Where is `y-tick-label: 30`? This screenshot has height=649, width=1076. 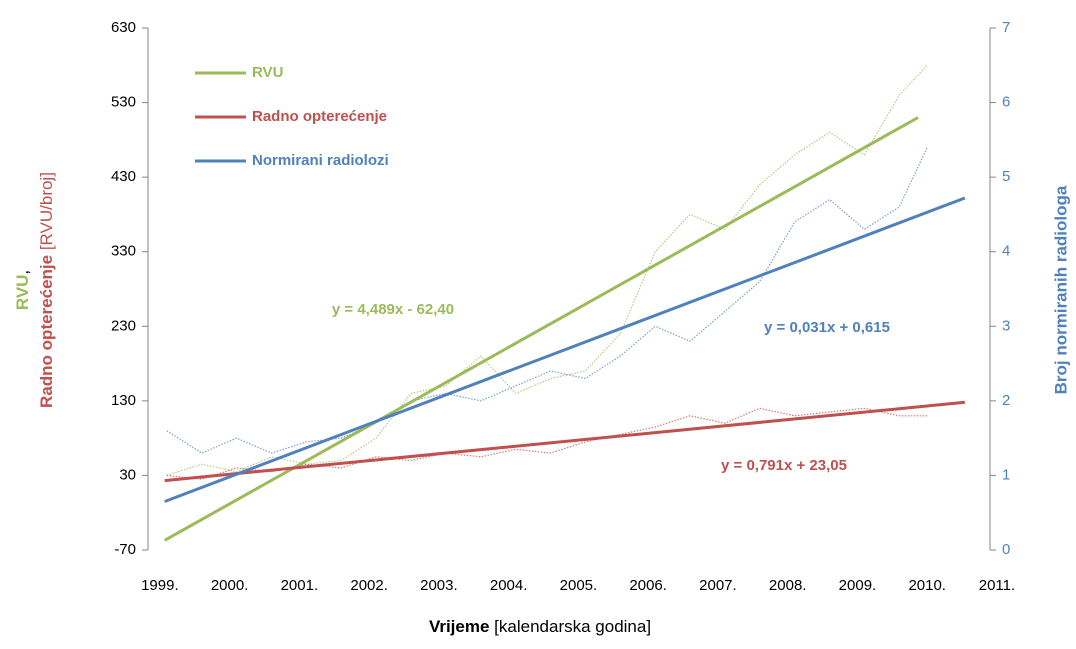 y-tick-label: 30 is located at coordinates (127, 474).